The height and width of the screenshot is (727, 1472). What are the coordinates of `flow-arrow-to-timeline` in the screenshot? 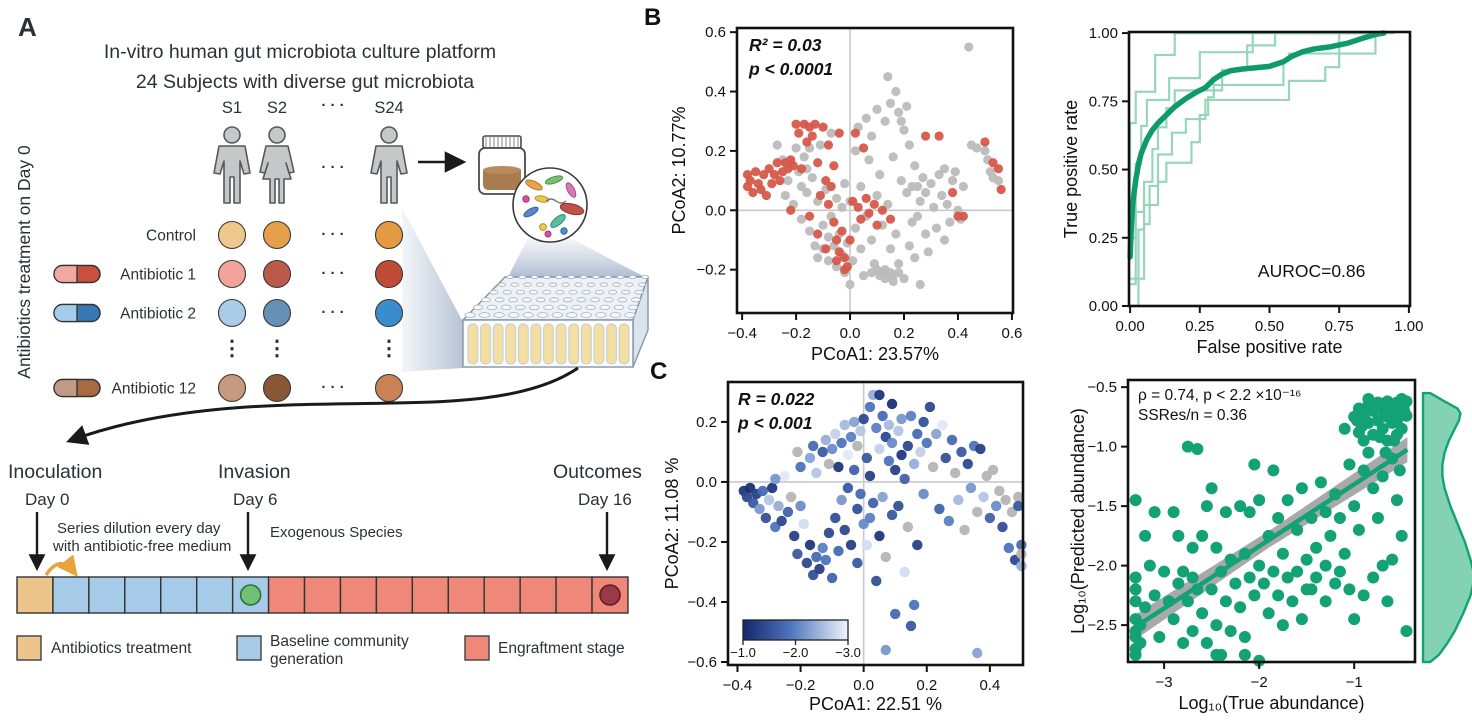 It's located at (322, 405).